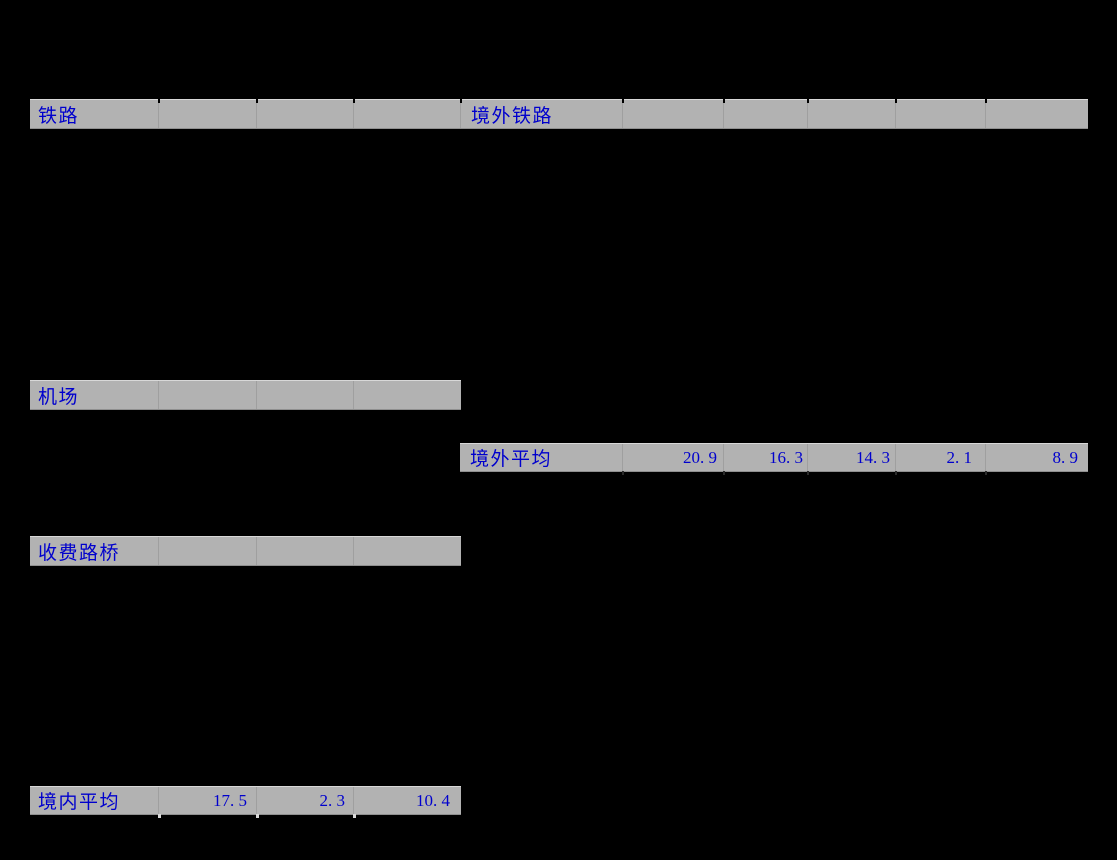 The width and height of the screenshot is (1117, 860). What do you see at coordinates (332, 800) in the screenshot?
I see `domestic-average-value: 2. 3` at bounding box center [332, 800].